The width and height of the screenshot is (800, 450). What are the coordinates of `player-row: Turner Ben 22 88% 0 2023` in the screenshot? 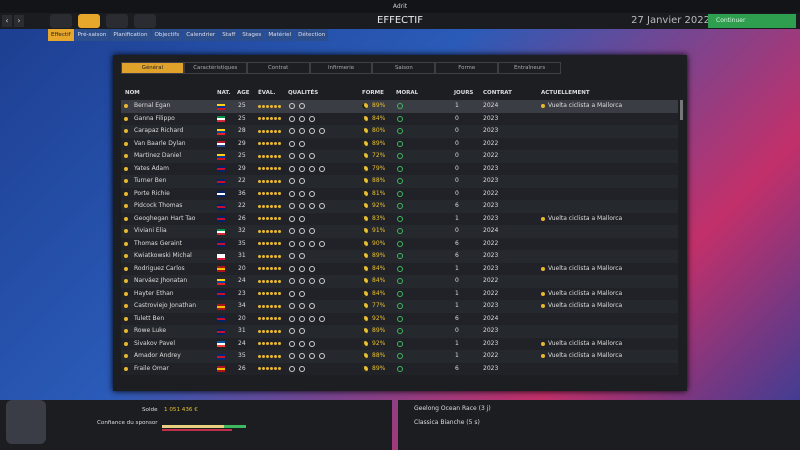 It's located at (399, 181).